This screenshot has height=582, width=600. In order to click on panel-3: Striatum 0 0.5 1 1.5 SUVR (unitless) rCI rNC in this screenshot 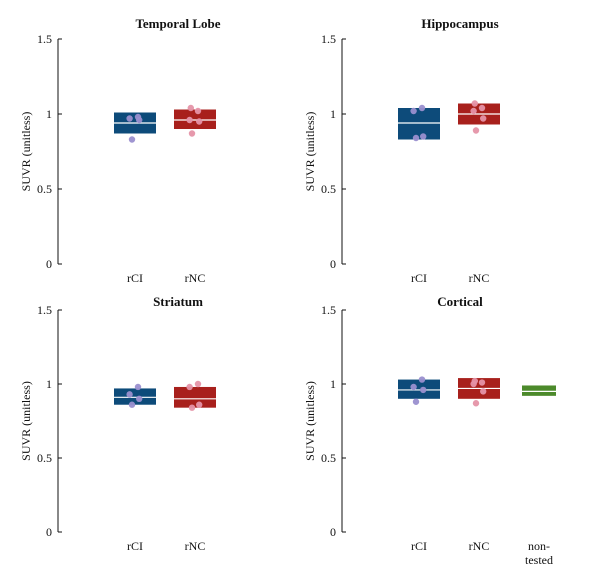, I will do `click(117, 423)`.